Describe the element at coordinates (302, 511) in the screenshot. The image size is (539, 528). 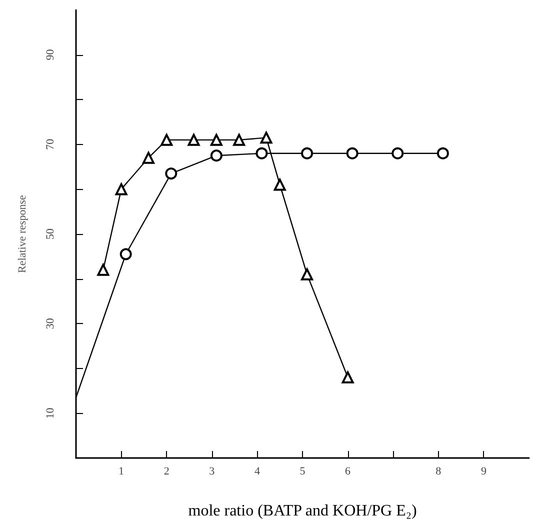
I see `x-axis-title: mole ratio (BATP and KOH/PG E₂)` at that location.